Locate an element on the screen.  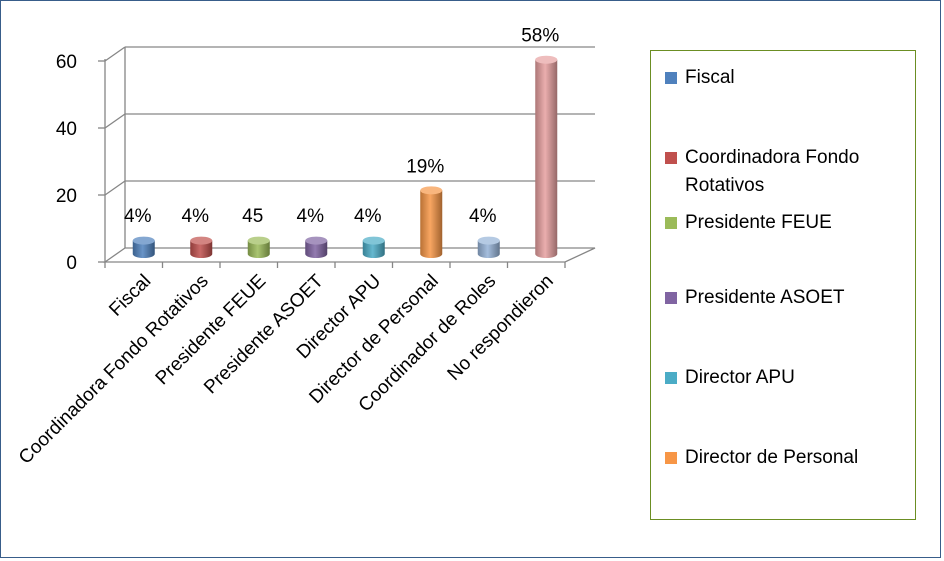
y-tick-label: 60 is located at coordinates (66, 62).